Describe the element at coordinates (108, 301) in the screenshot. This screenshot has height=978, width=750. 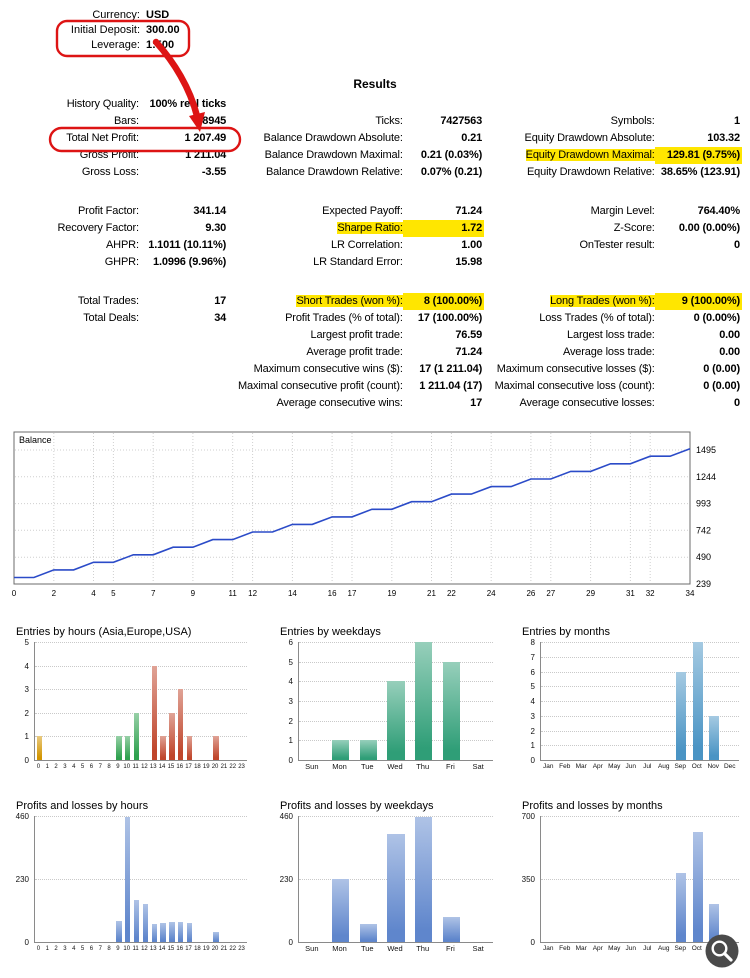
I see `stat-label: Total Trades:` at that location.